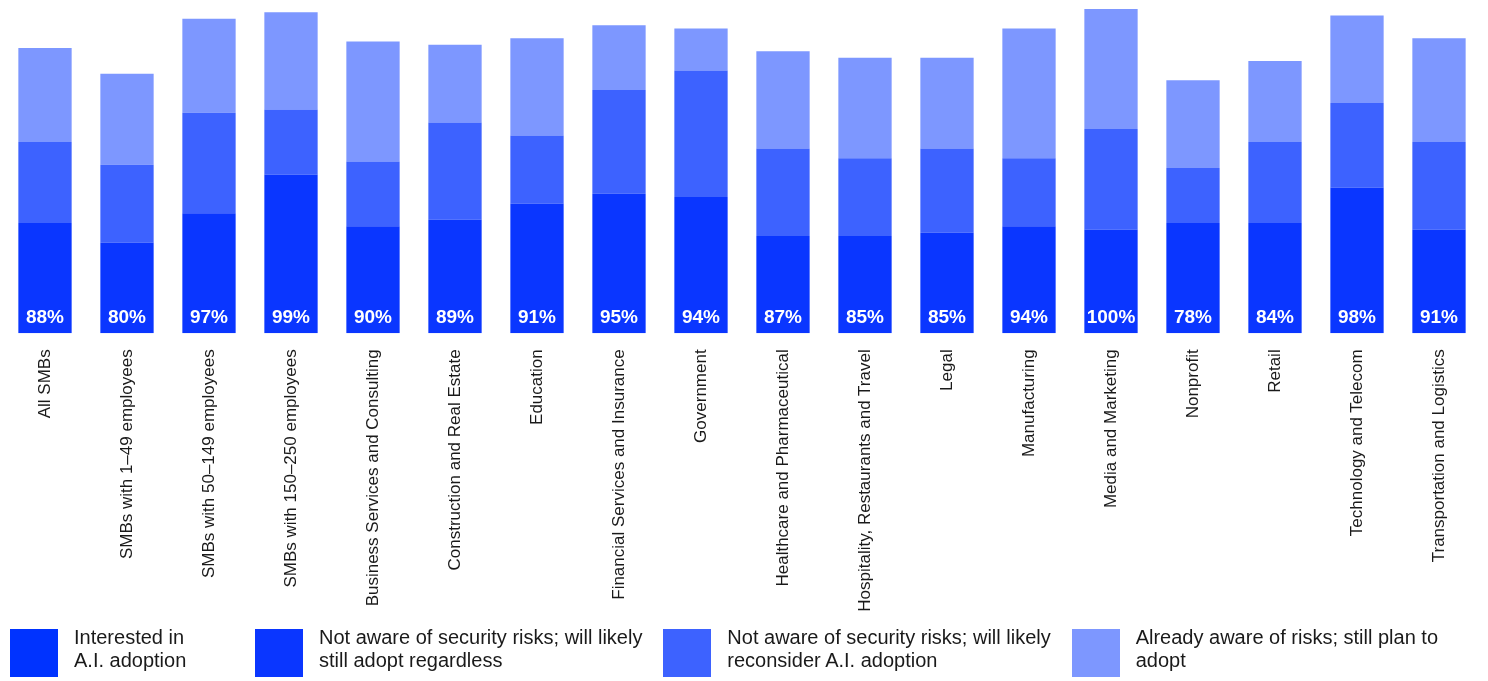 The height and width of the screenshot is (681, 1488). Describe the element at coordinates (372, 478) in the screenshot. I see `x-tick-label: Business Services and Consulting` at that location.